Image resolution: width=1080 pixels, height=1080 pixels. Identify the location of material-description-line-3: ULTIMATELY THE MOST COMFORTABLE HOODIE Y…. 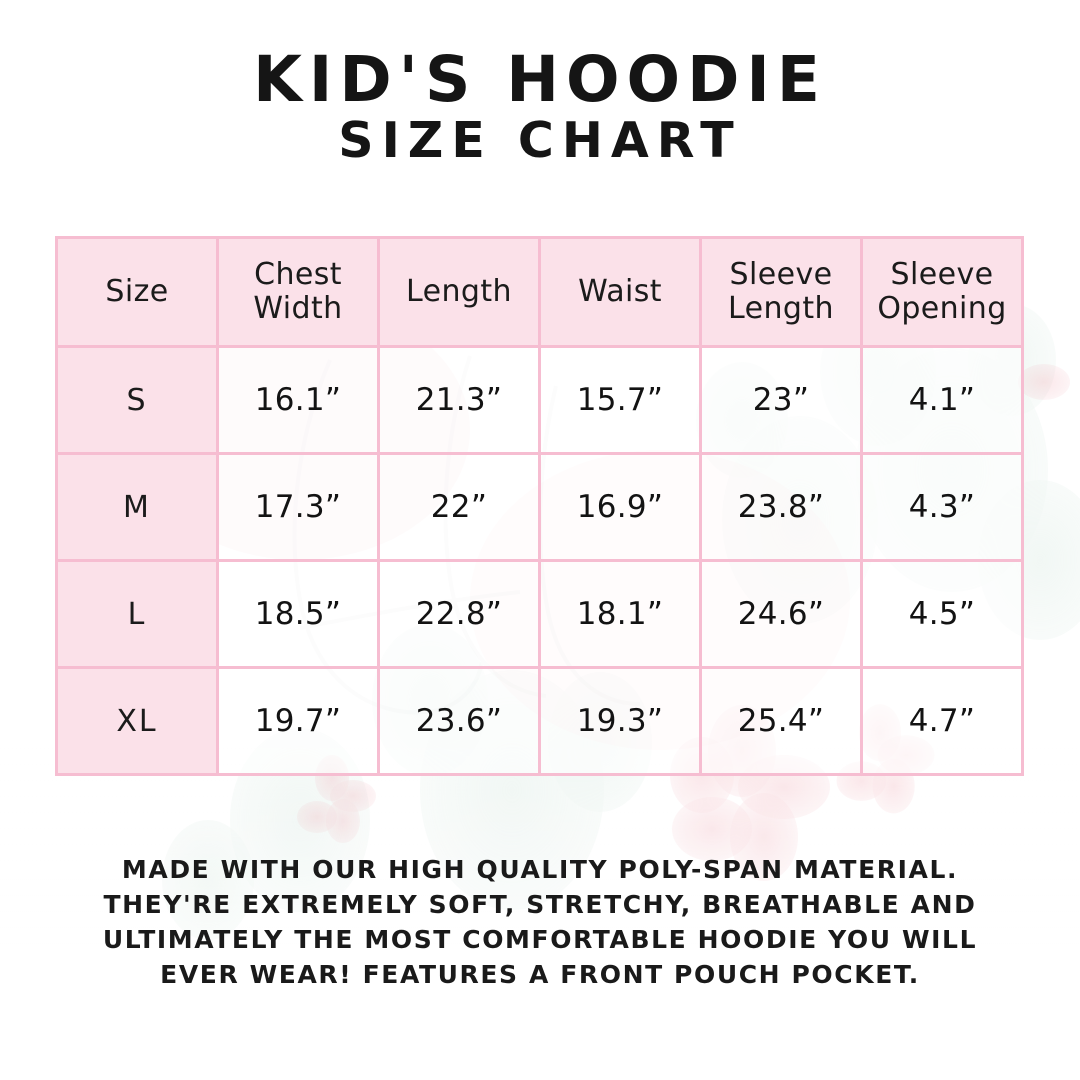
(540, 939).